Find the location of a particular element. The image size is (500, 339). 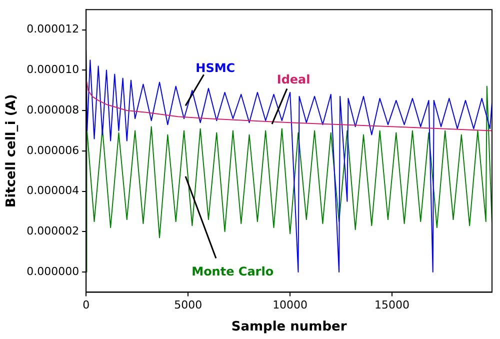

y-tick-label: 0.000002 is located at coordinates (53, 231).